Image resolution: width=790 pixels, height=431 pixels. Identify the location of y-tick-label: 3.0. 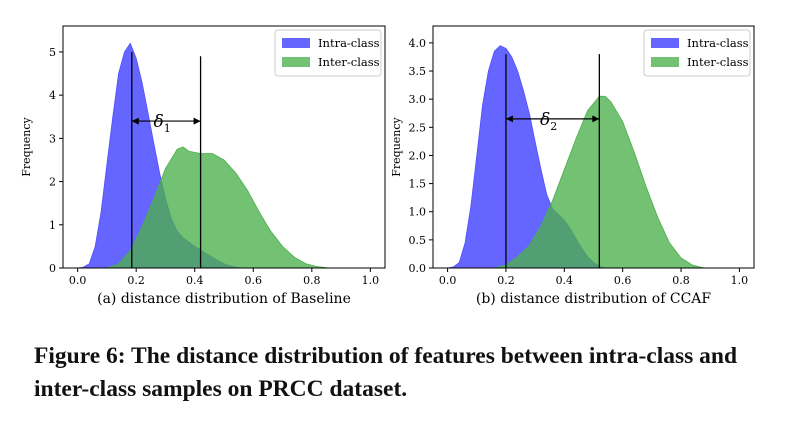
(418, 99).